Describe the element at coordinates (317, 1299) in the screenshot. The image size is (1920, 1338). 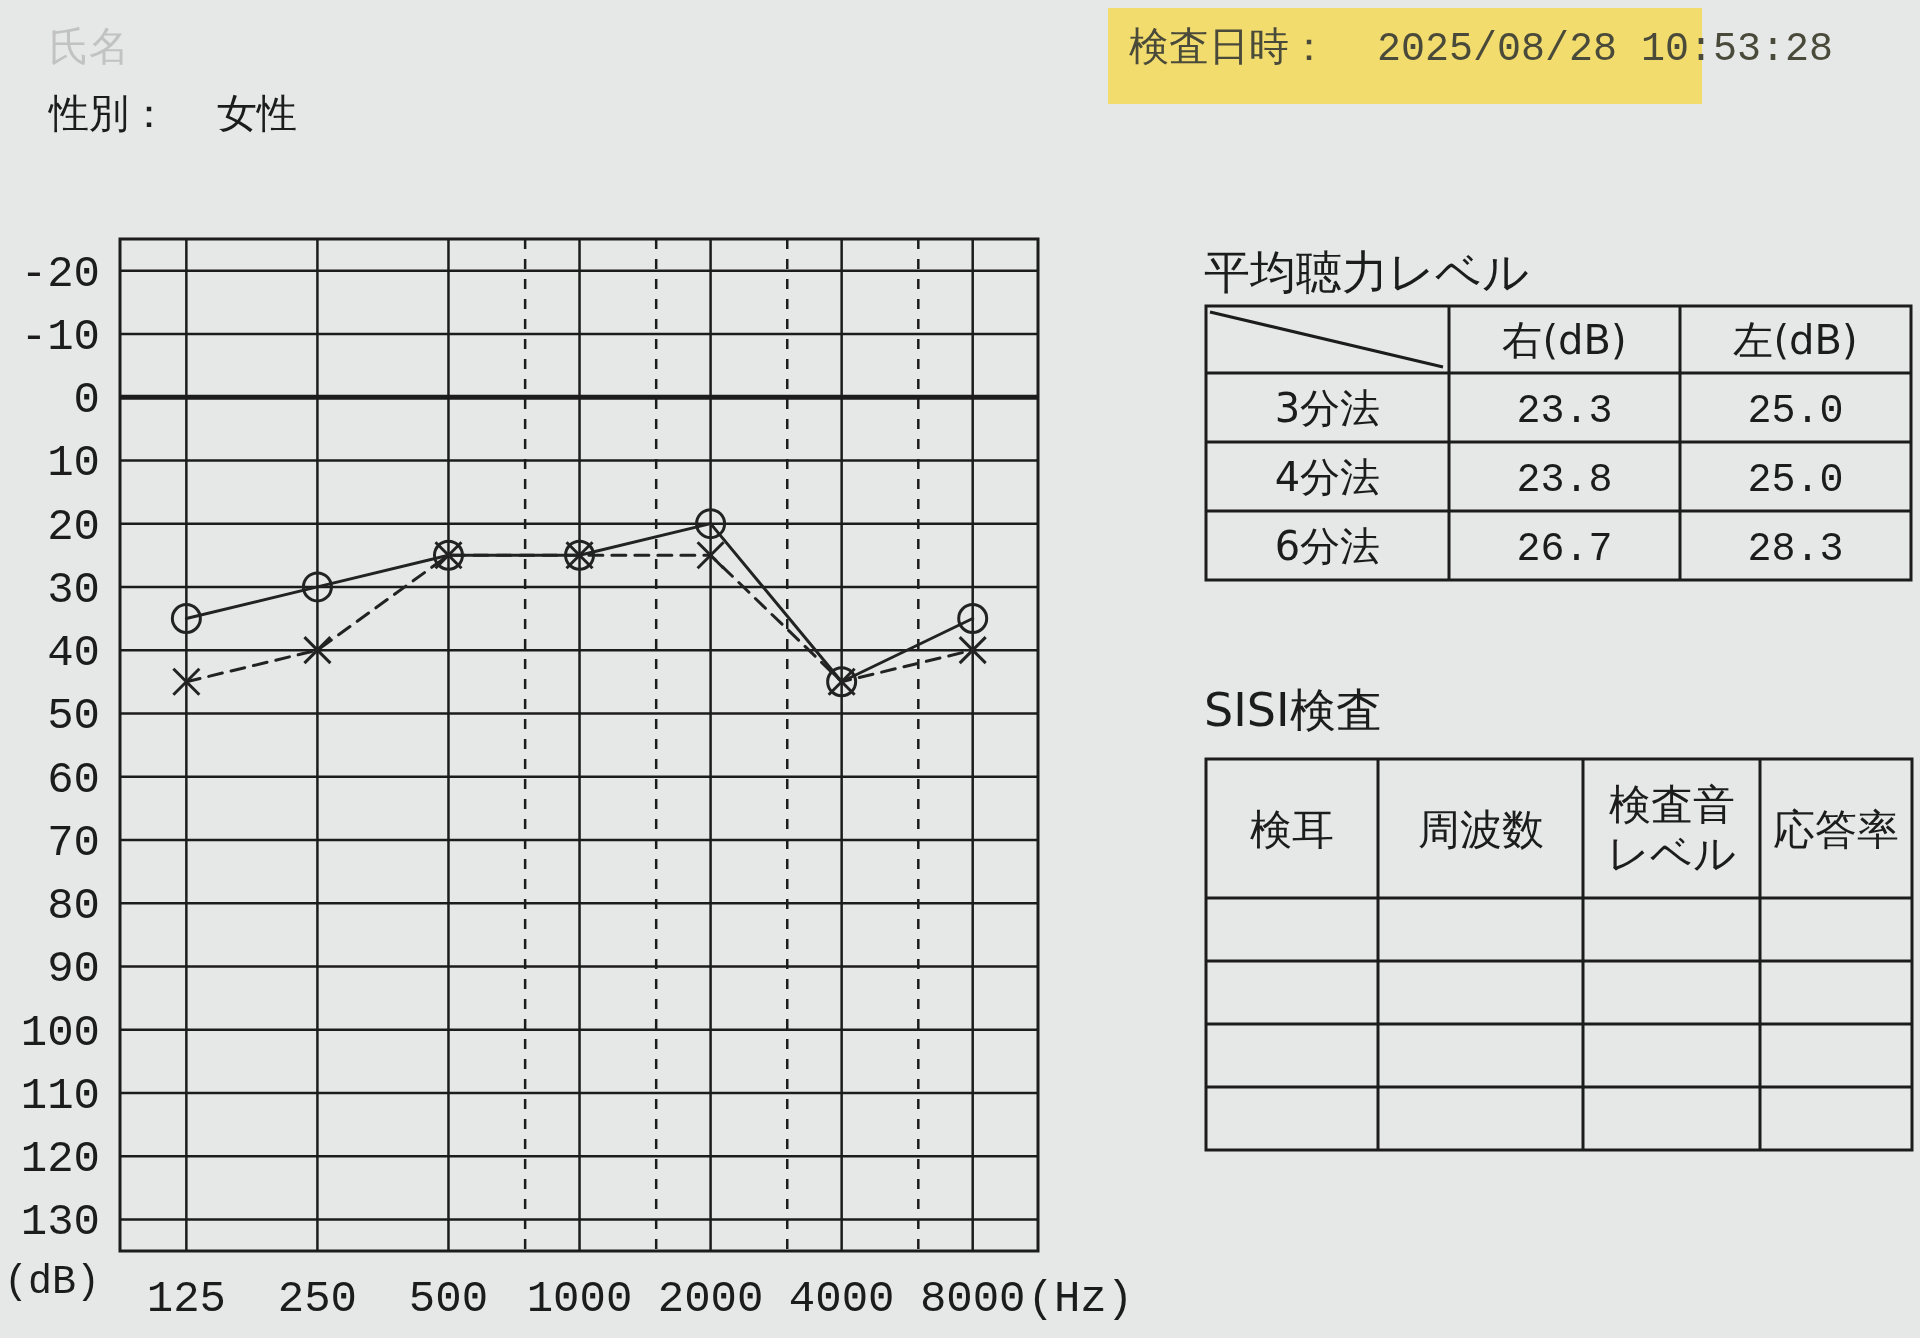
I see `x-tick-label: 250` at that location.